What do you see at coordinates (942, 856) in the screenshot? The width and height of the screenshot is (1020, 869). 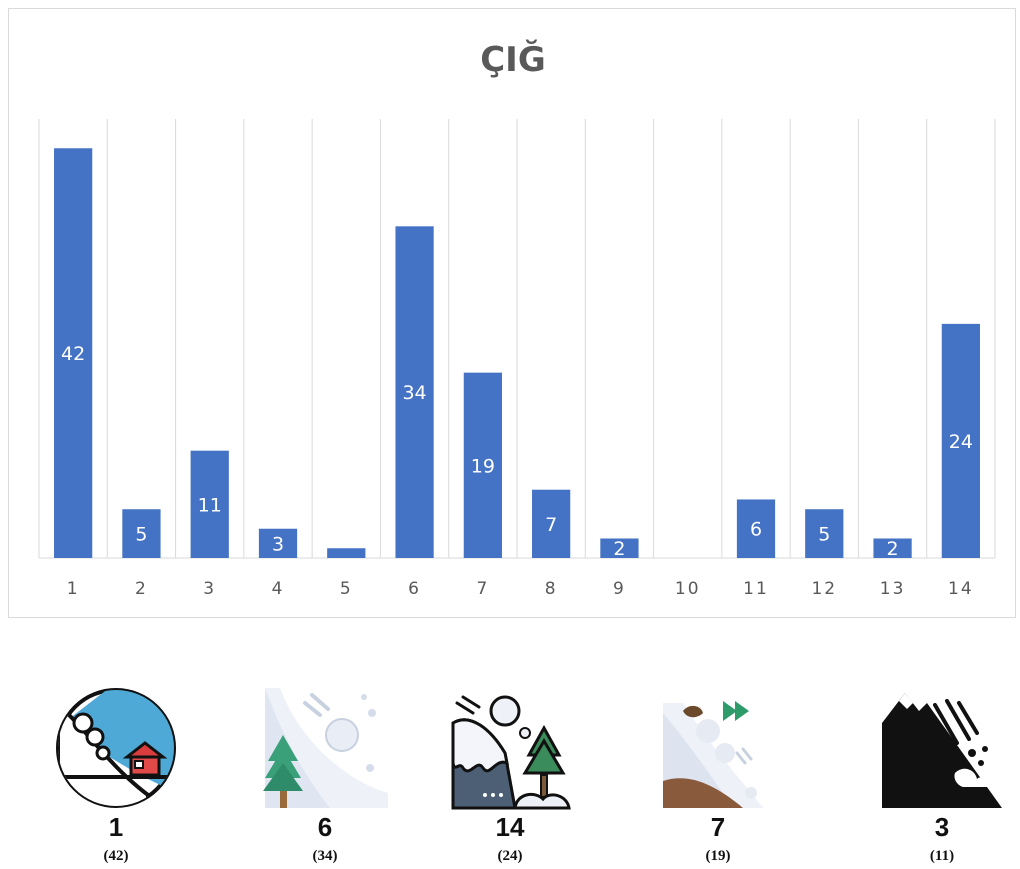 I see `icon-count-5: (11)` at bounding box center [942, 856].